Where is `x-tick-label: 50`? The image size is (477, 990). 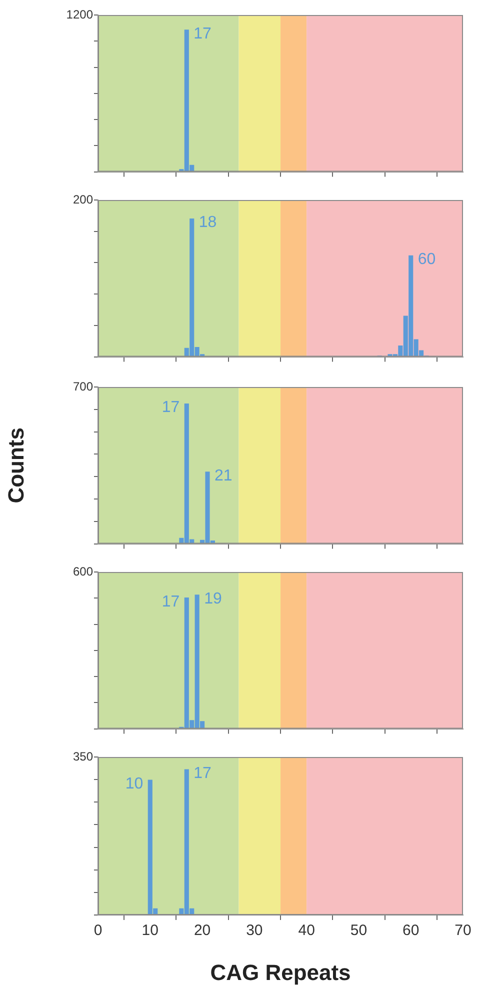
x-tick-label: 50 is located at coordinates (359, 931).